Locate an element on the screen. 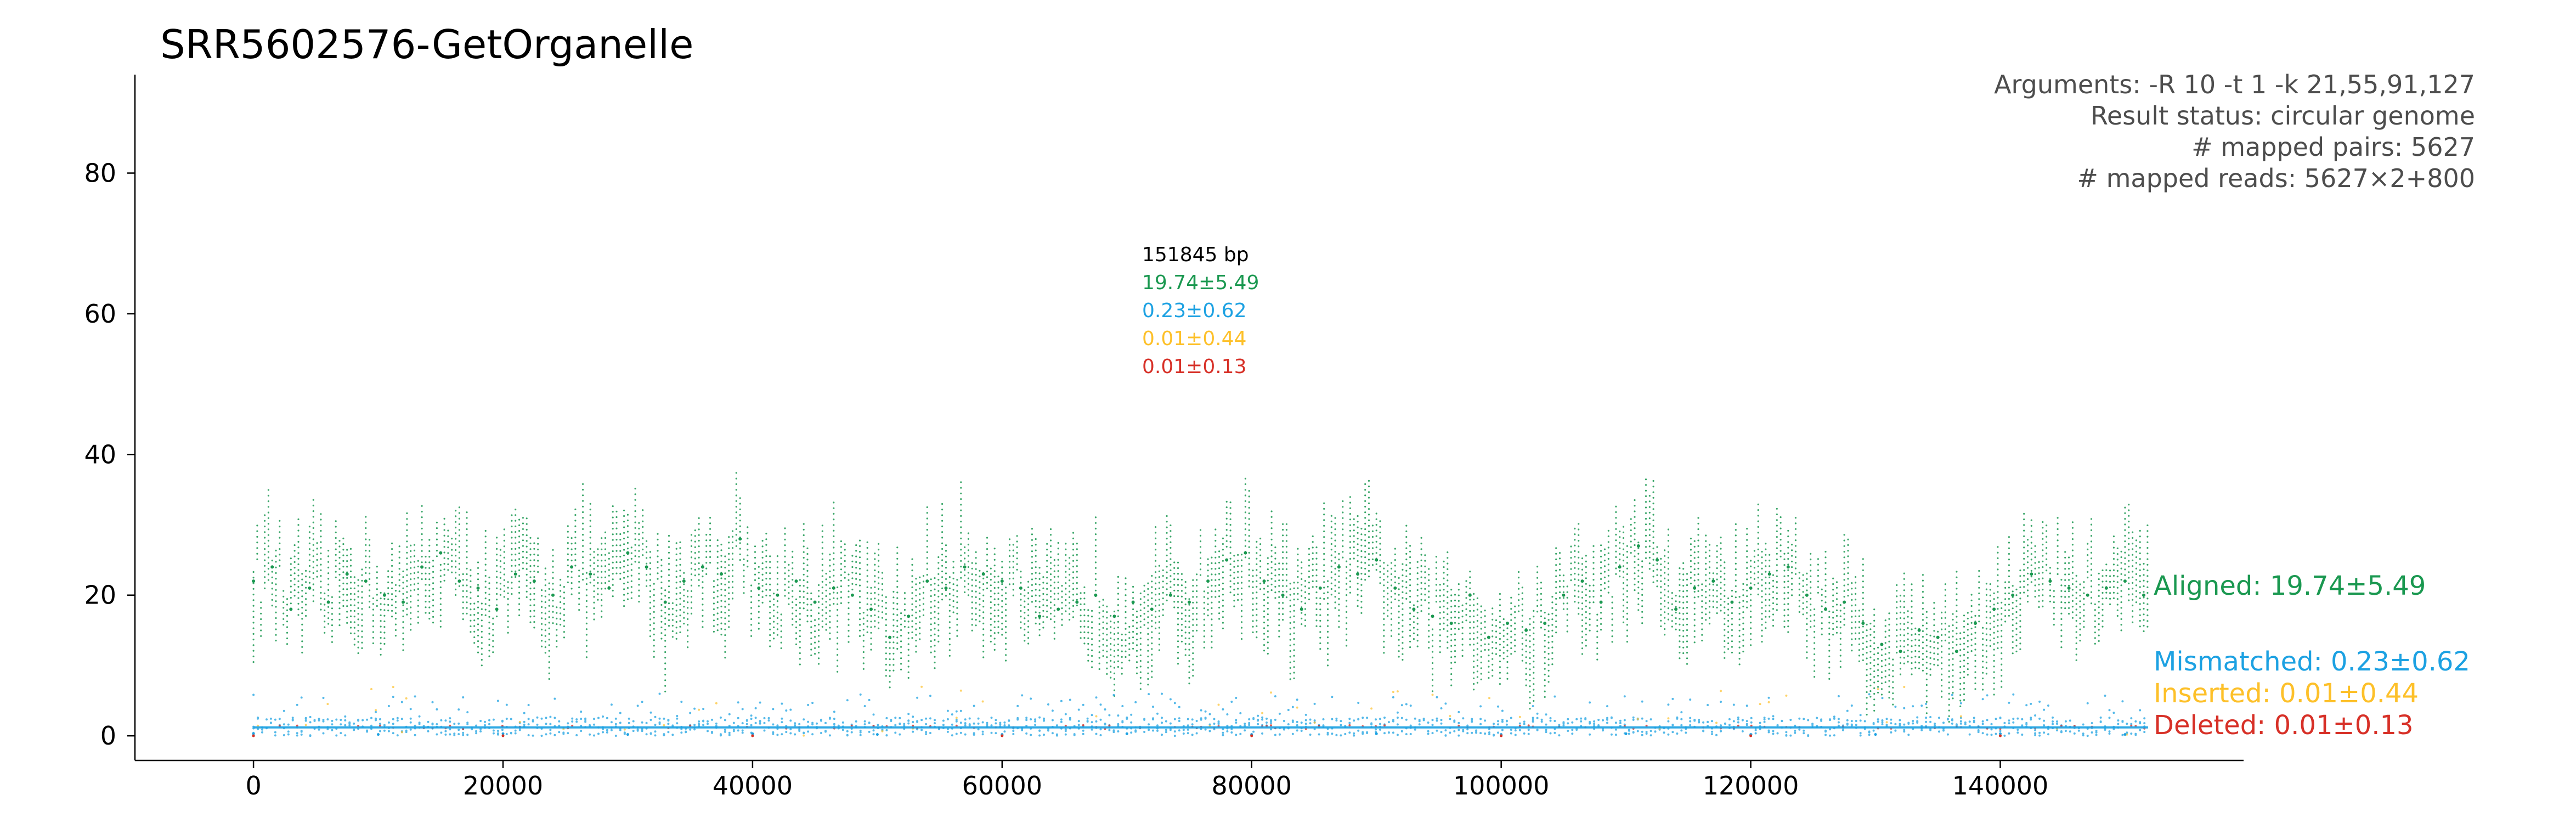  info-result-status: Result status: circular genome is located at coordinates (2283, 116).